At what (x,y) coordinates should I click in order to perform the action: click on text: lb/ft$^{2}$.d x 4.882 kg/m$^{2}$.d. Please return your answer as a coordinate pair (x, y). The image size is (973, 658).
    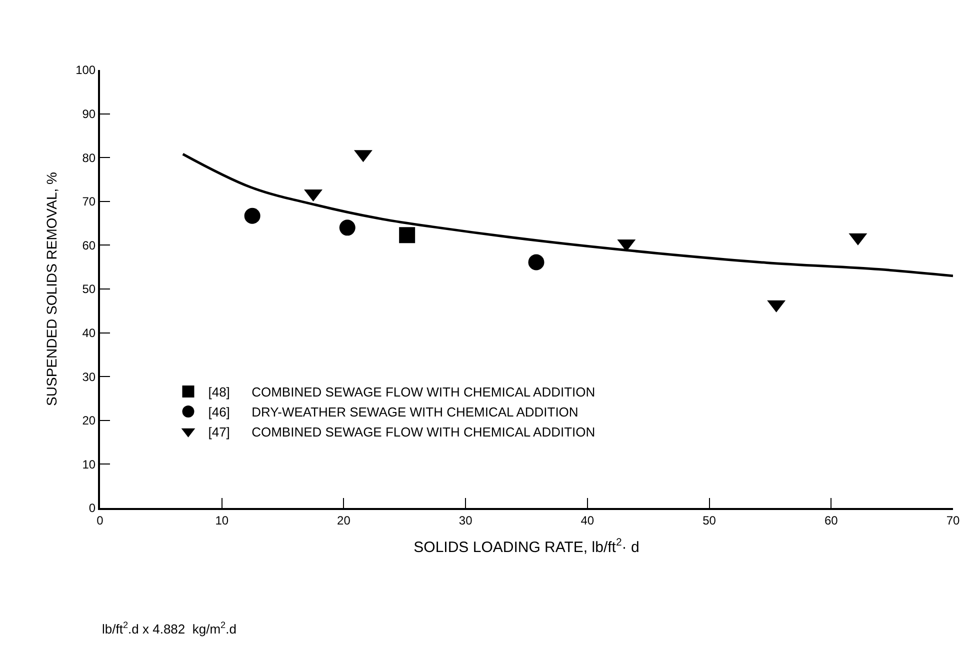
    Looking at the image, I should click on (169, 628).